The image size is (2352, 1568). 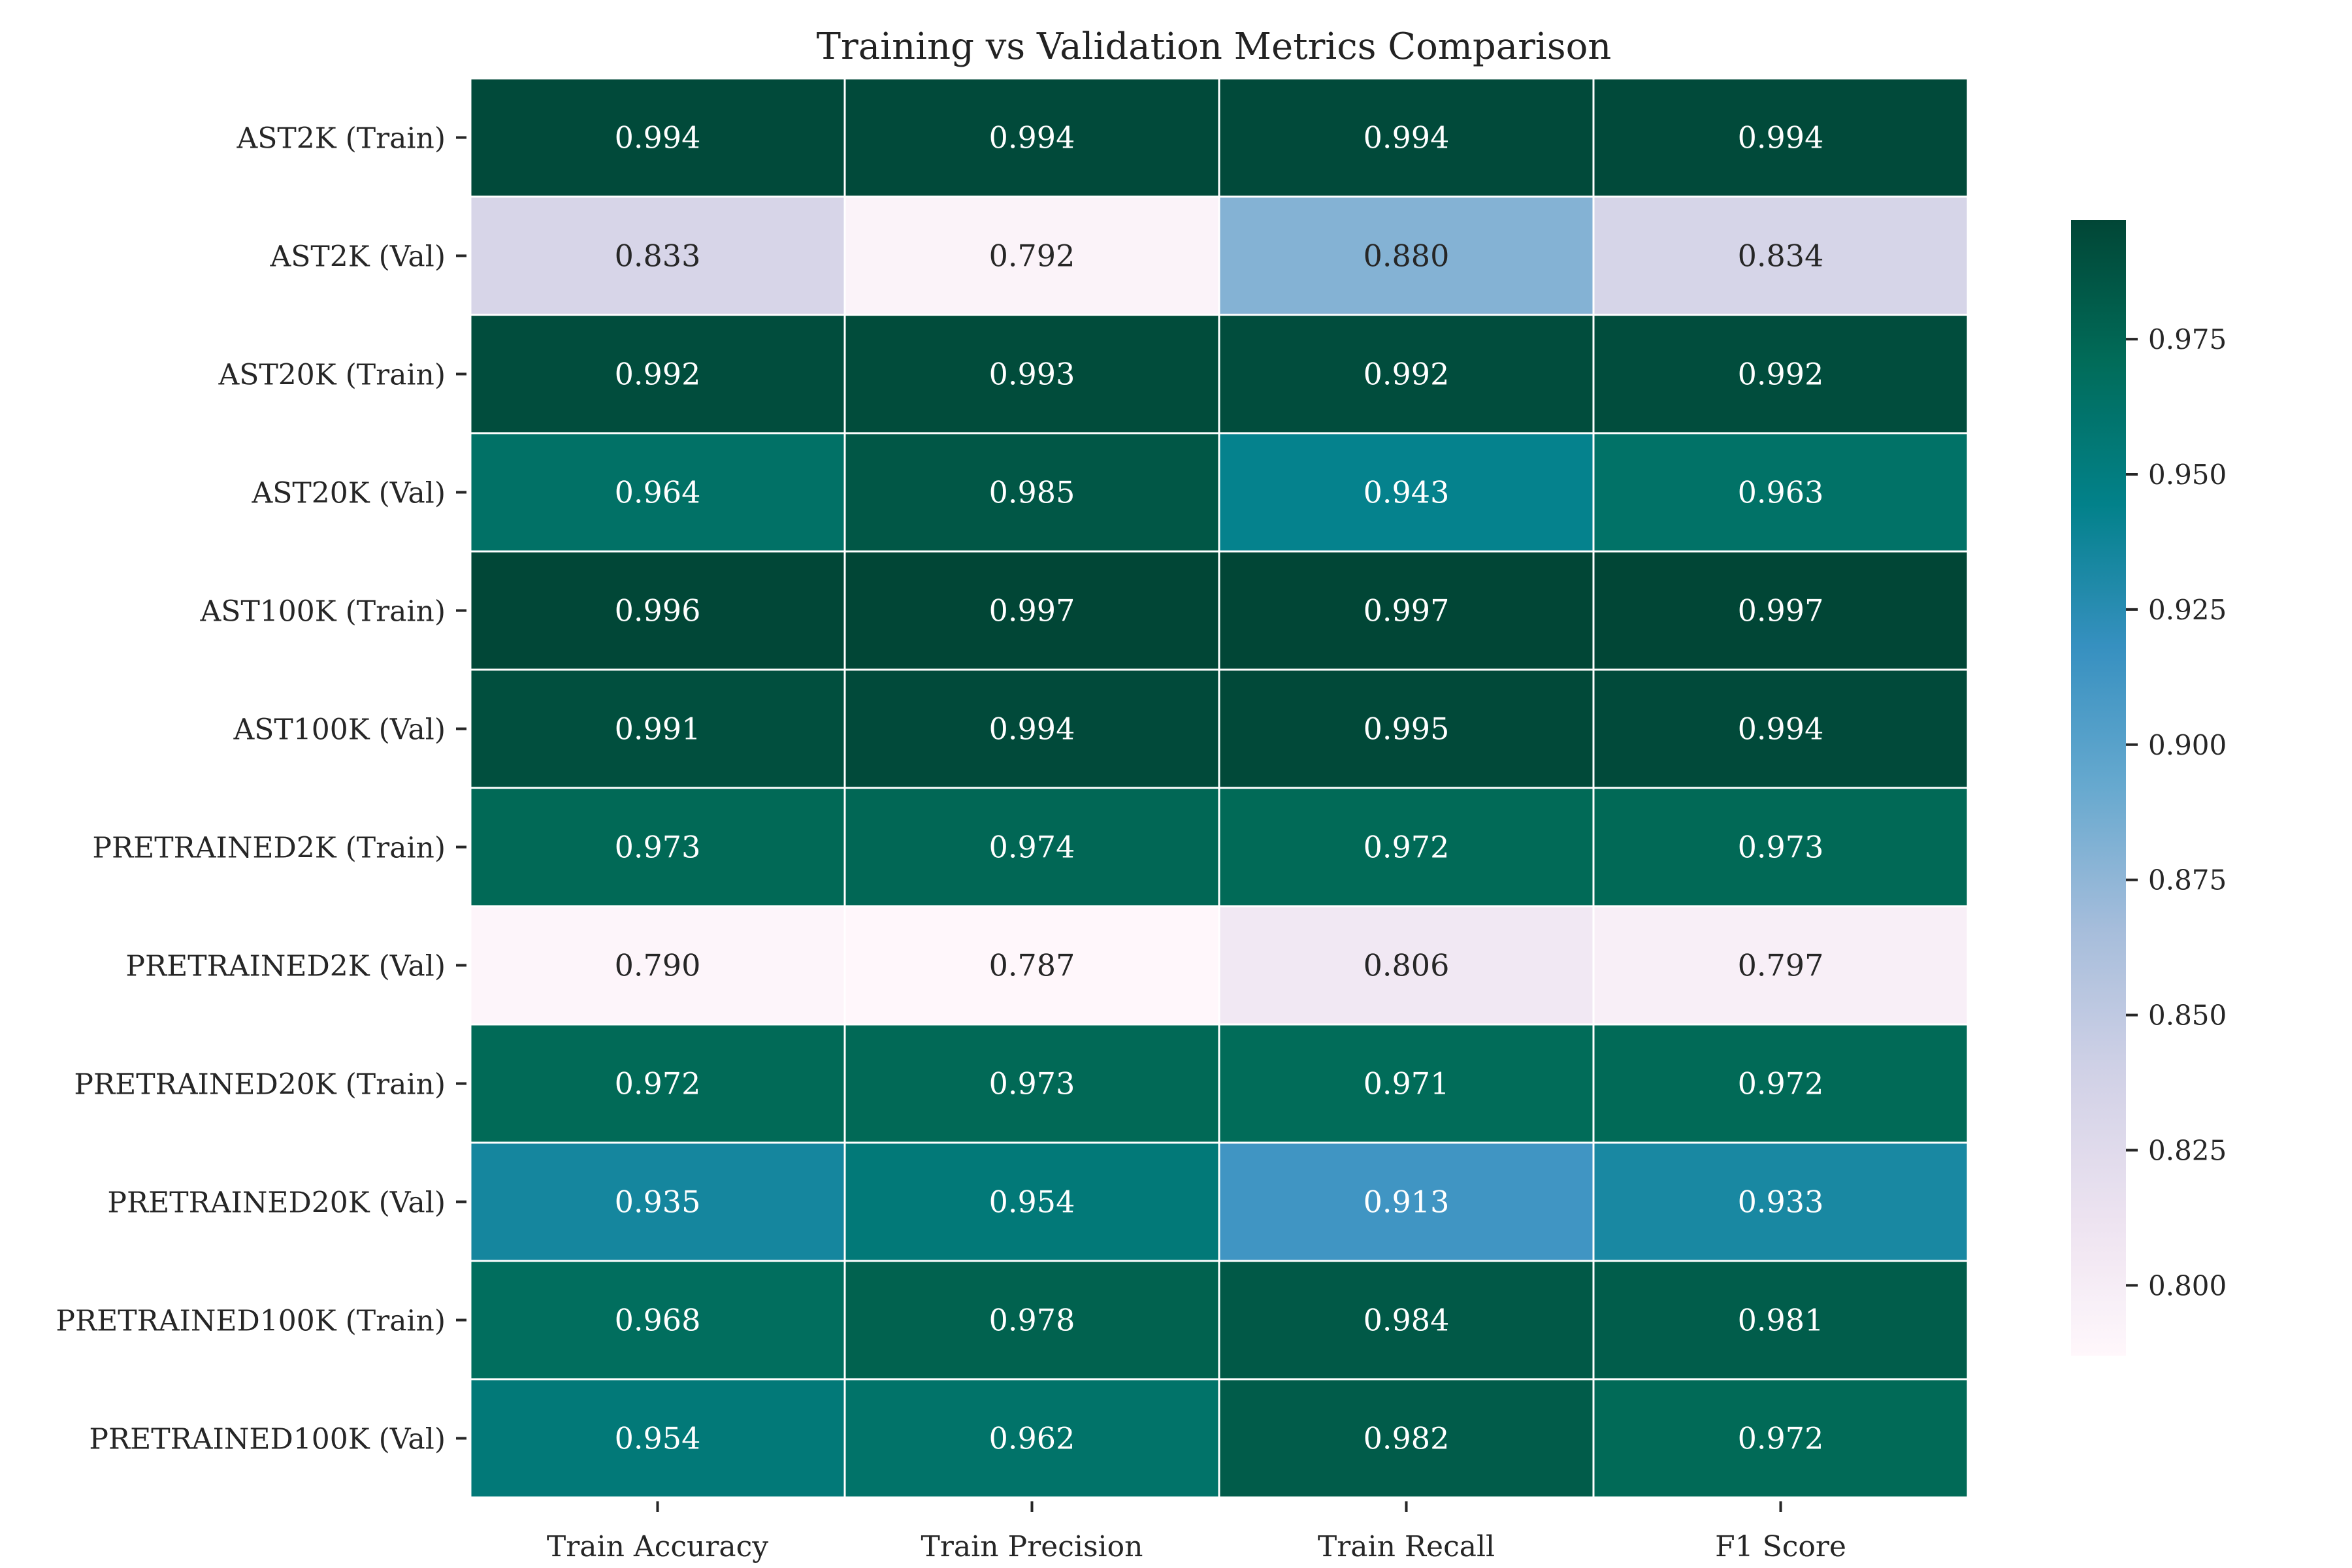 What do you see at coordinates (358, 257) in the screenshot?
I see `y-tick-label: AST2K (Val)` at bounding box center [358, 257].